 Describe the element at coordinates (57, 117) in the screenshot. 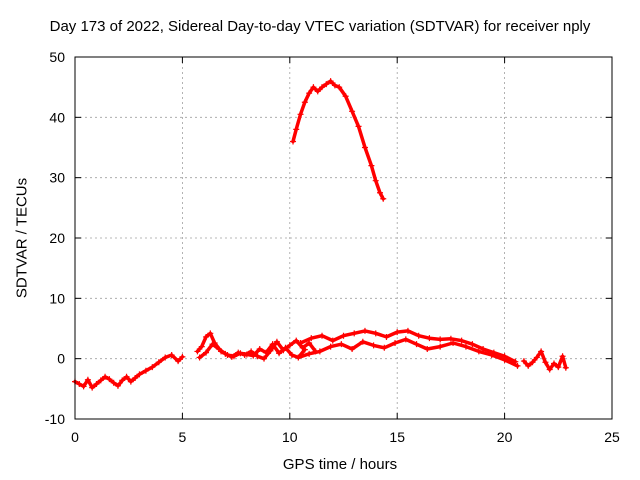

I see `y-tick-label: 40` at that location.